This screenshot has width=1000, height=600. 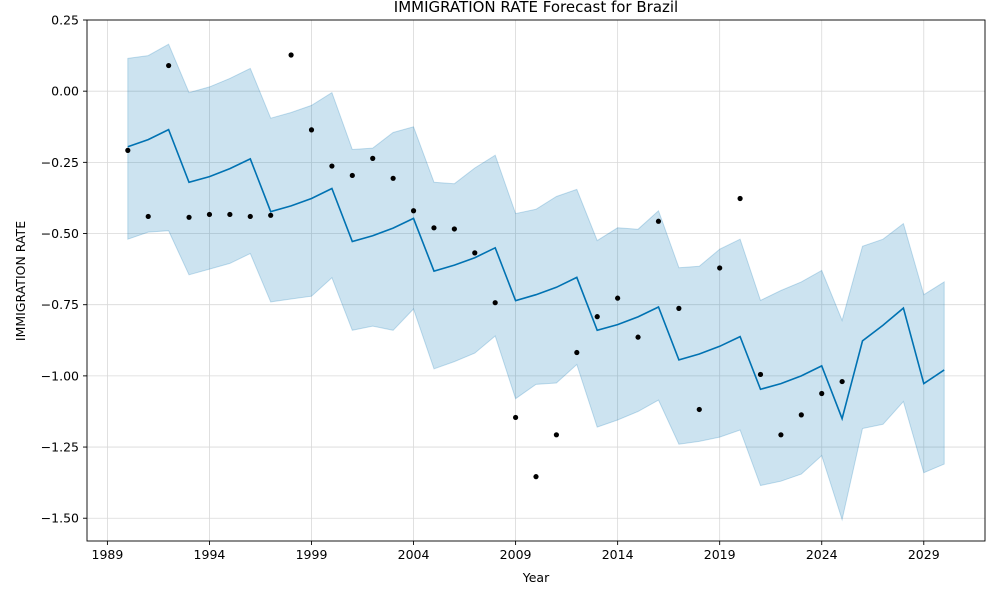 I want to click on y-tick-label: −0.50, so click(x=60, y=233).